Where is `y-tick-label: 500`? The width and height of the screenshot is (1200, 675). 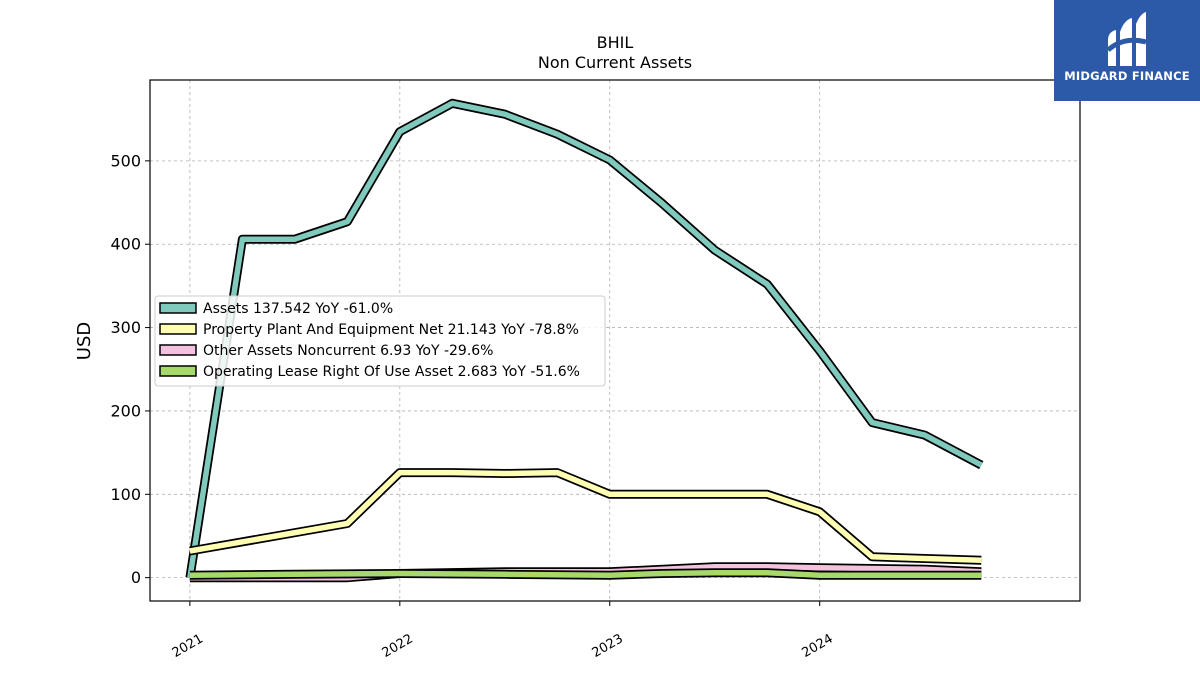
y-tick-label: 500 is located at coordinates (125, 160).